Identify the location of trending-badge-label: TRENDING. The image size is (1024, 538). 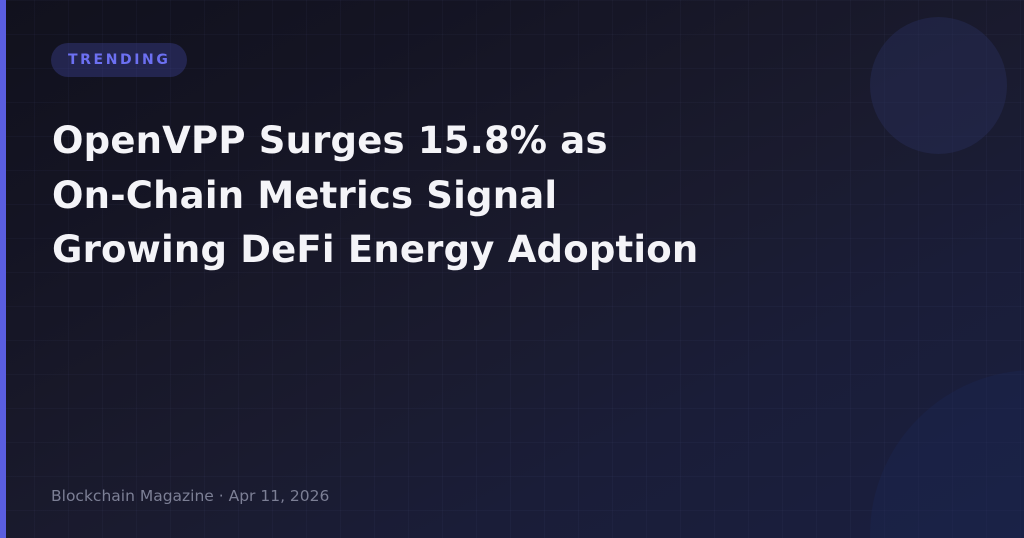
(119, 60).